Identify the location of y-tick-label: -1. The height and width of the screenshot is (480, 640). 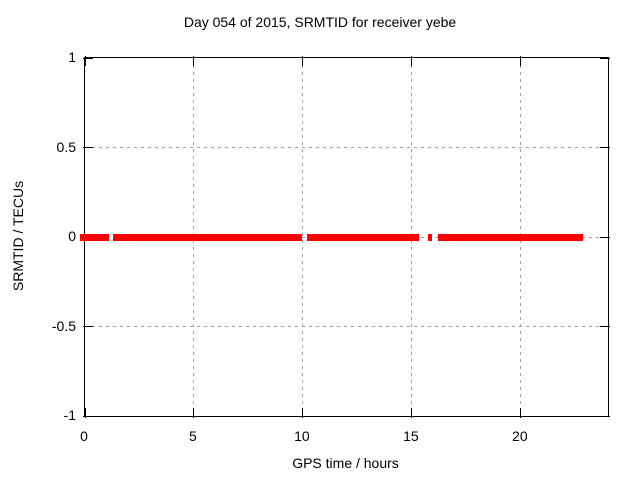
(69, 415).